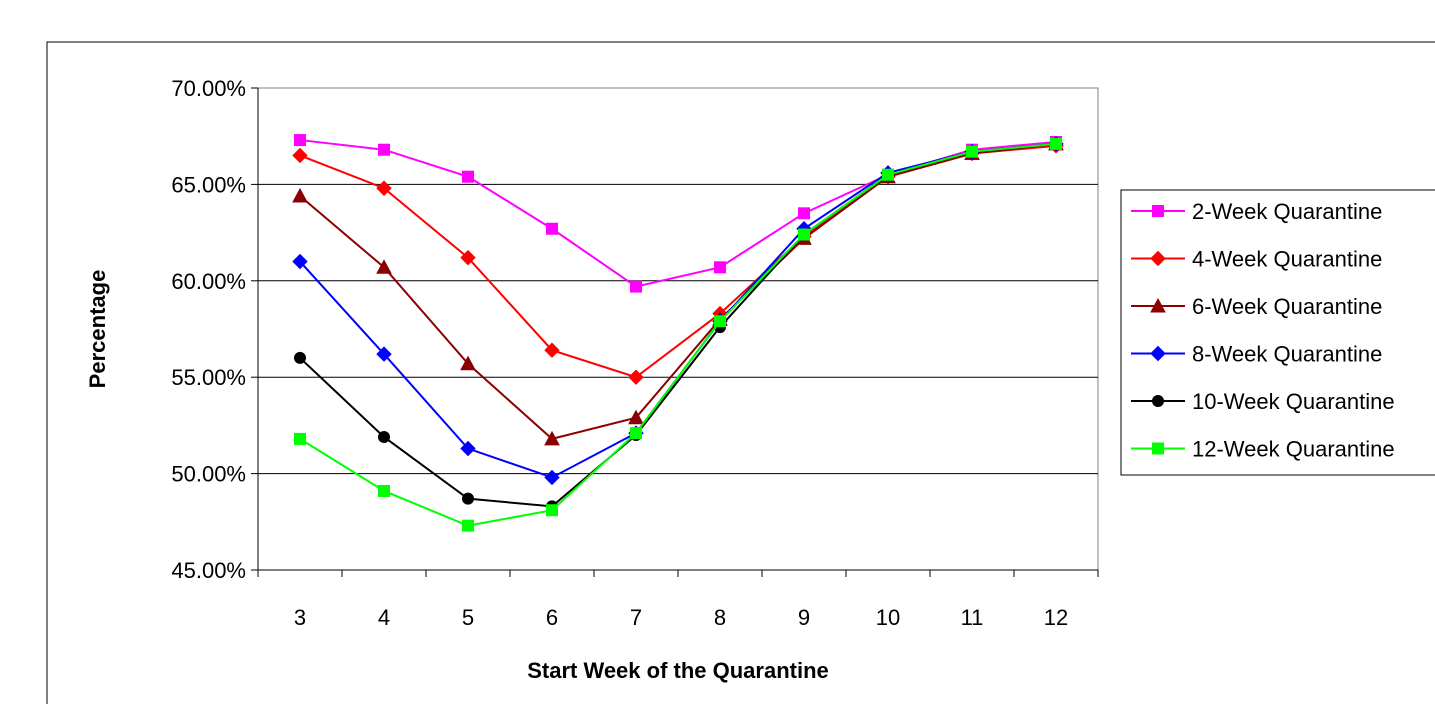  I want to click on y-tick-label: 55.00%, so click(208, 377).